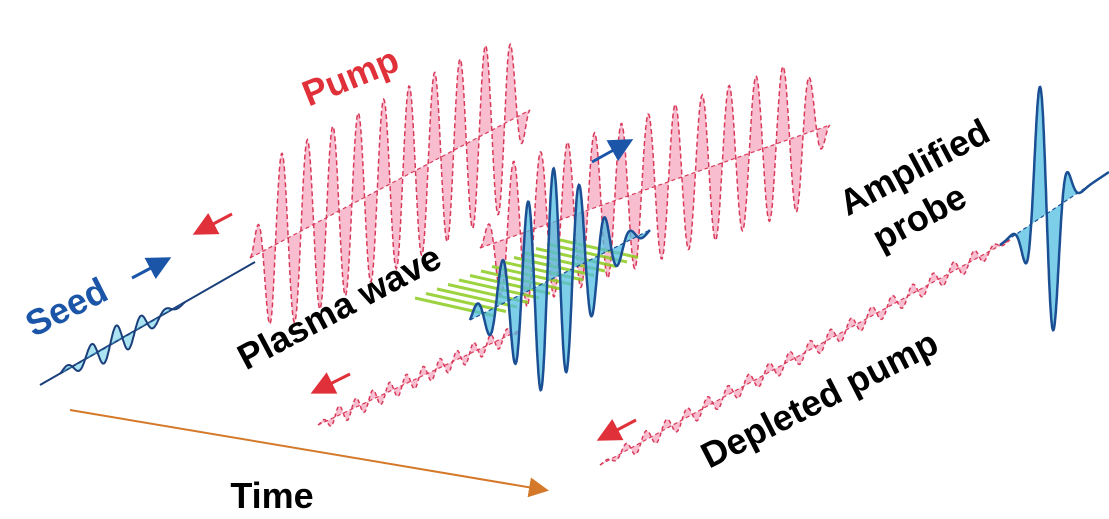 This screenshot has width=1109, height=519. Describe the element at coordinates (655, 186) in the screenshot. I see `pump-wave-2-axis` at that location.